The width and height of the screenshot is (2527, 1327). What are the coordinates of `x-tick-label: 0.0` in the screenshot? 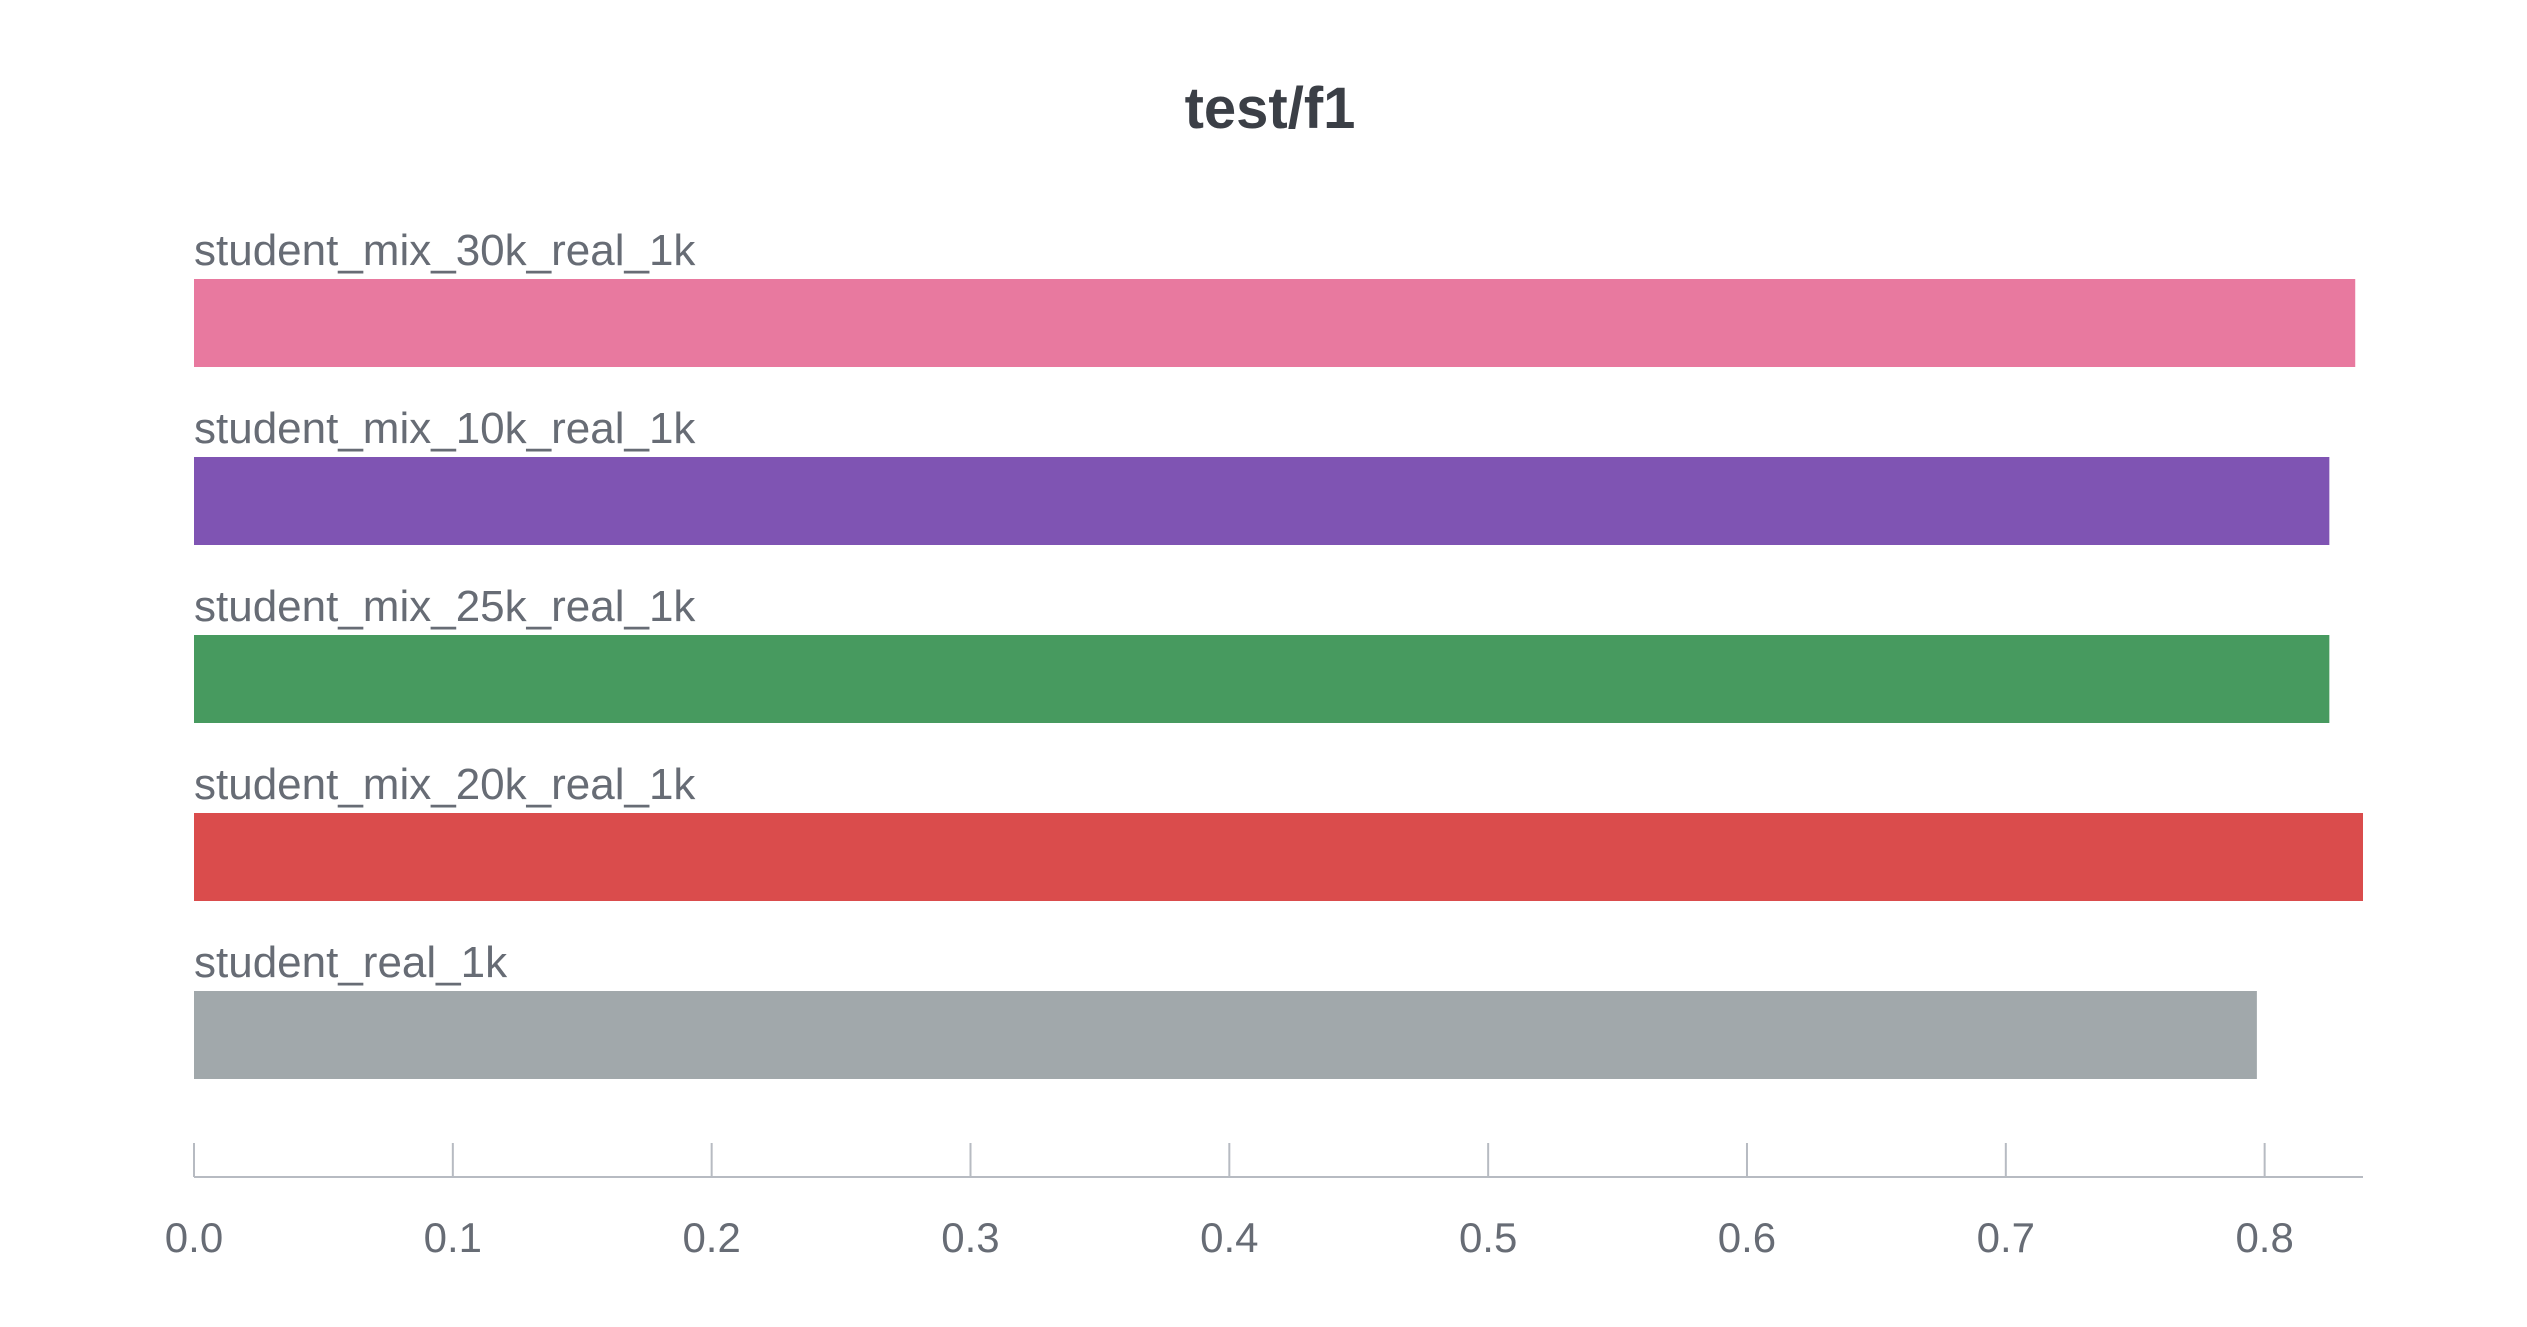 It's located at (194, 1237).